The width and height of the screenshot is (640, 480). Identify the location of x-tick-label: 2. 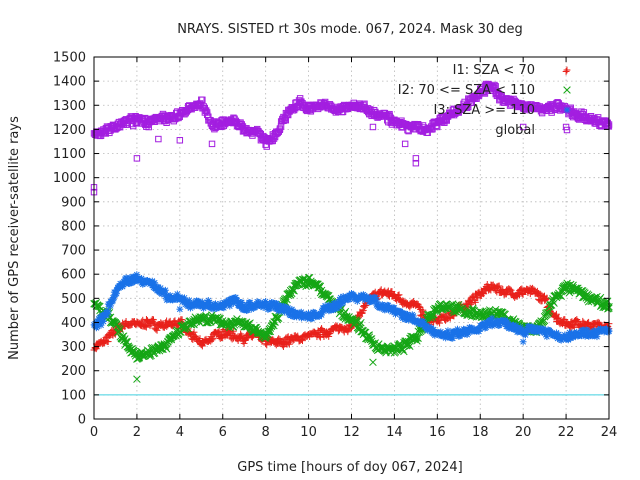
(137, 432).